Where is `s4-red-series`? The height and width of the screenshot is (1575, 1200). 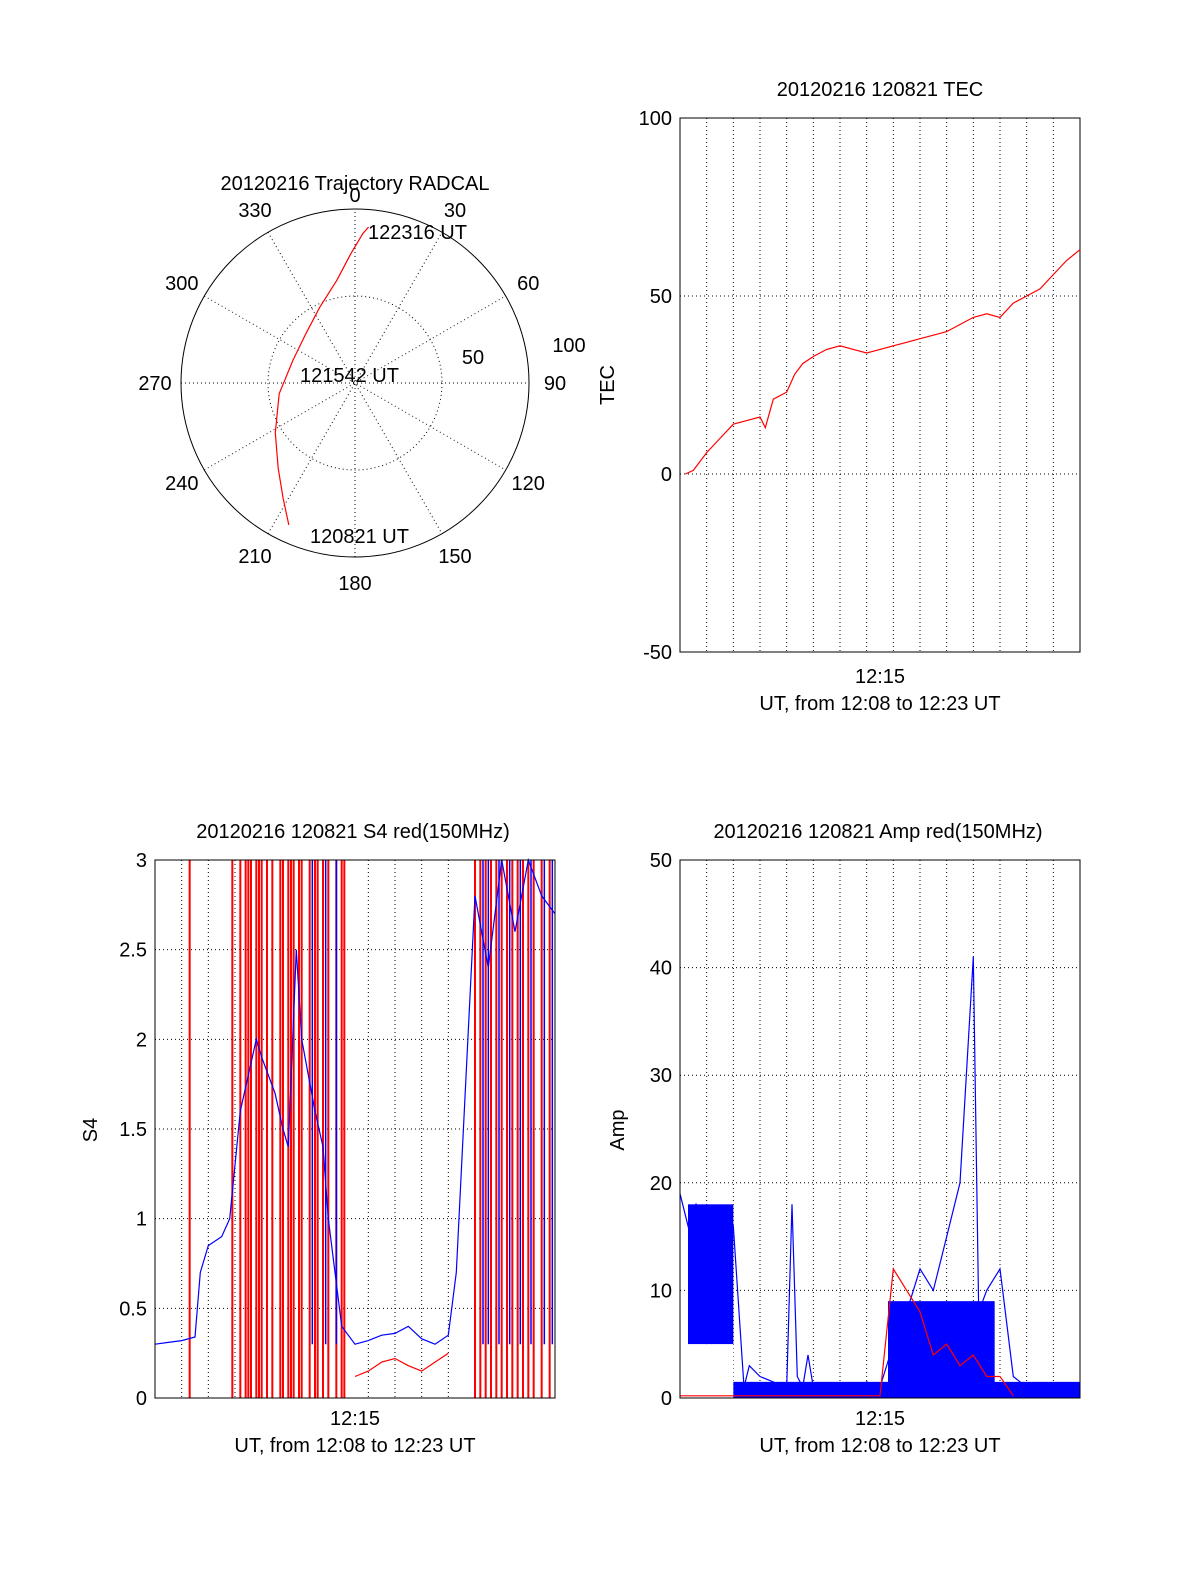
s4-red-series is located at coordinates (401, 1365).